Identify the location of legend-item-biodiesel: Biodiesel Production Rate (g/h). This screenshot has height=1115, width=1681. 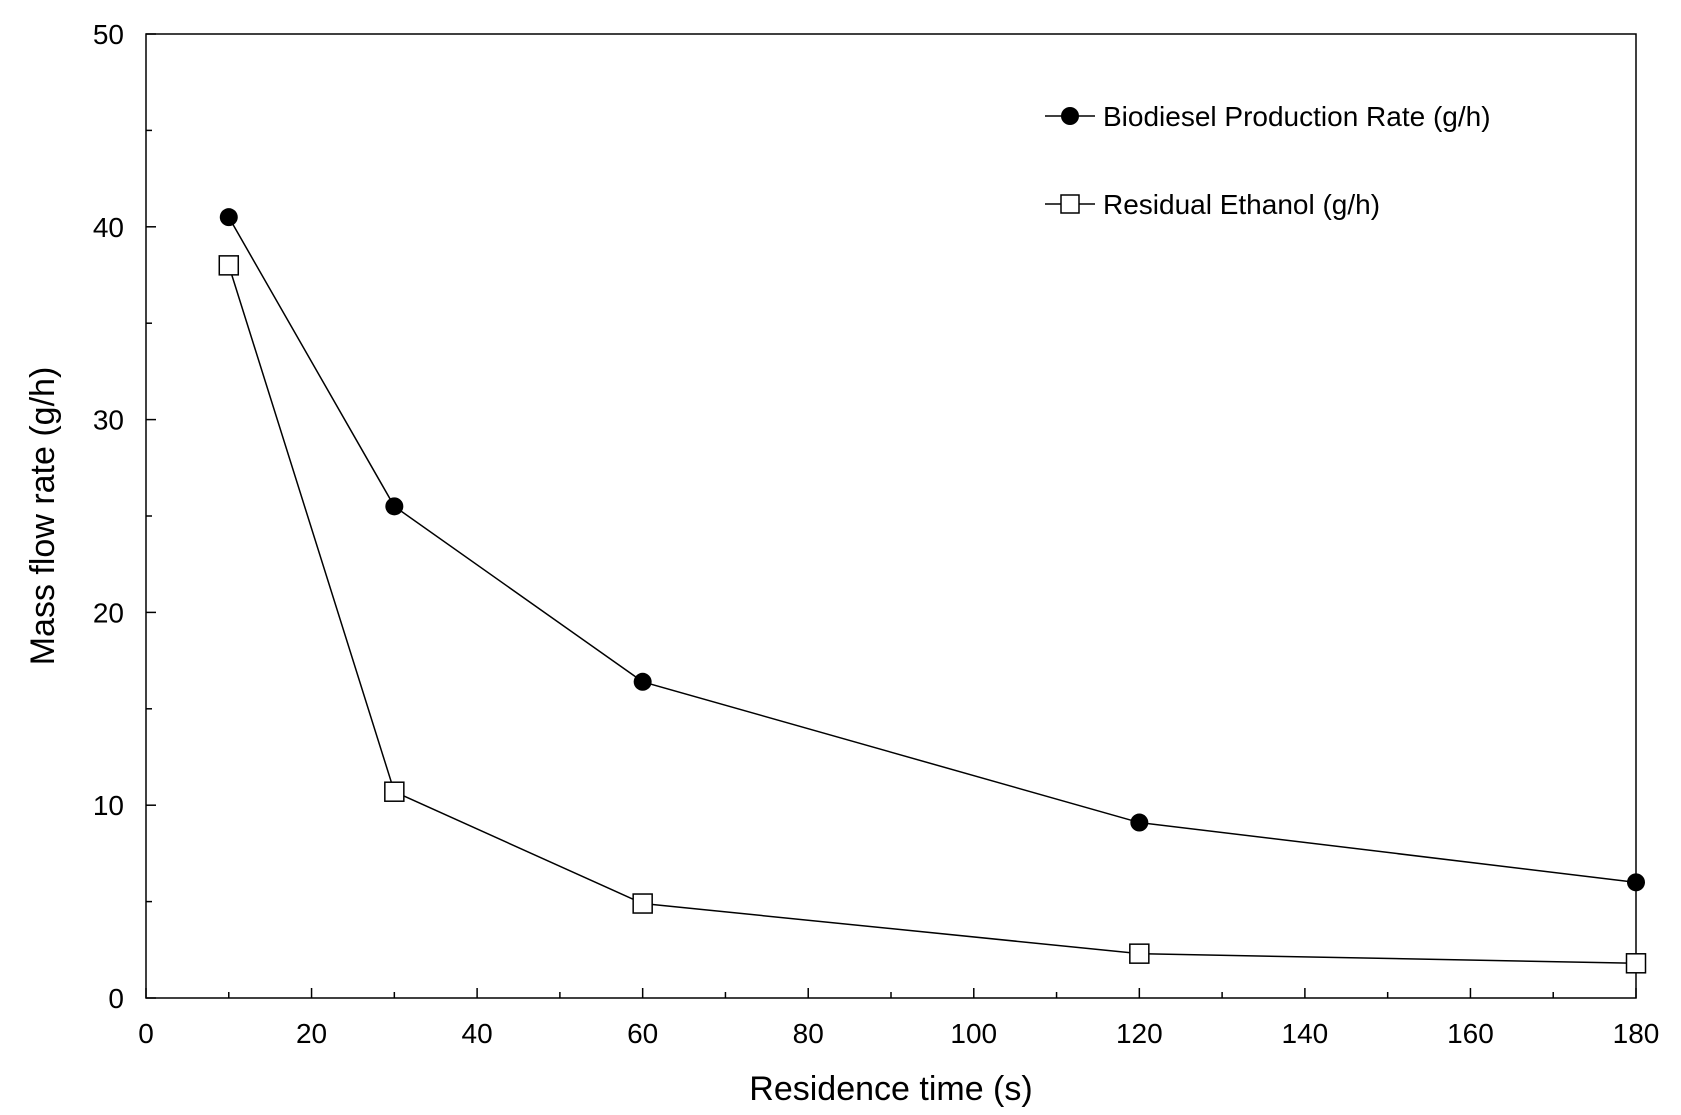
(1268, 116).